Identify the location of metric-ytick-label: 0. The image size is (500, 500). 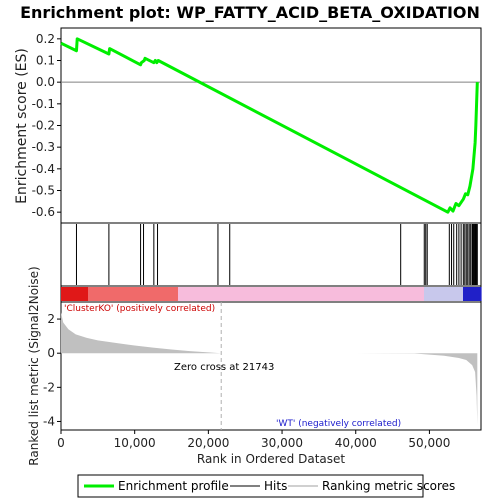
(51, 353).